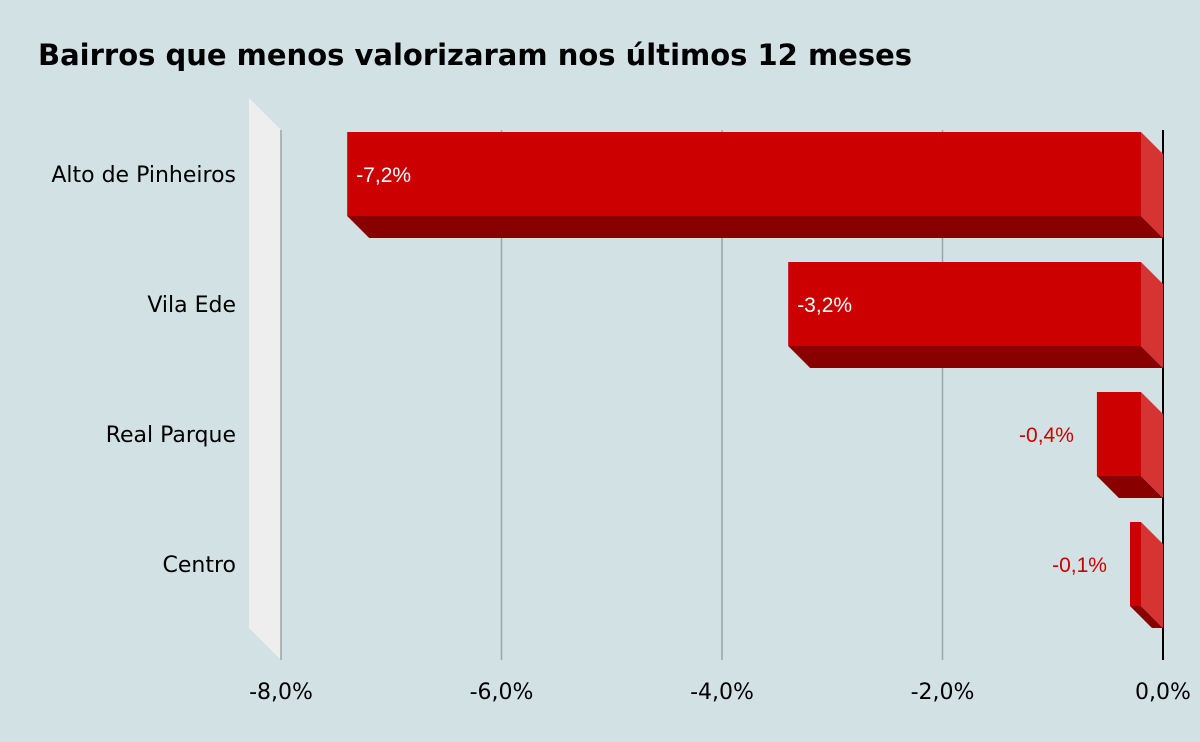 The width and height of the screenshot is (1200, 742). What do you see at coordinates (200, 565) in the screenshot?
I see `category-label: Centro` at bounding box center [200, 565].